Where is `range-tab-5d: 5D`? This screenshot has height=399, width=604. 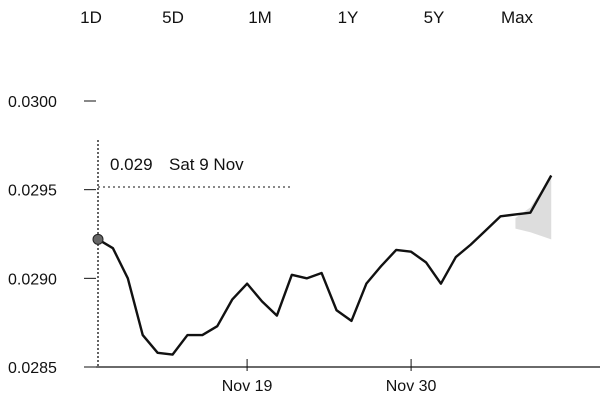 range-tab-5d: 5D is located at coordinates (173, 17).